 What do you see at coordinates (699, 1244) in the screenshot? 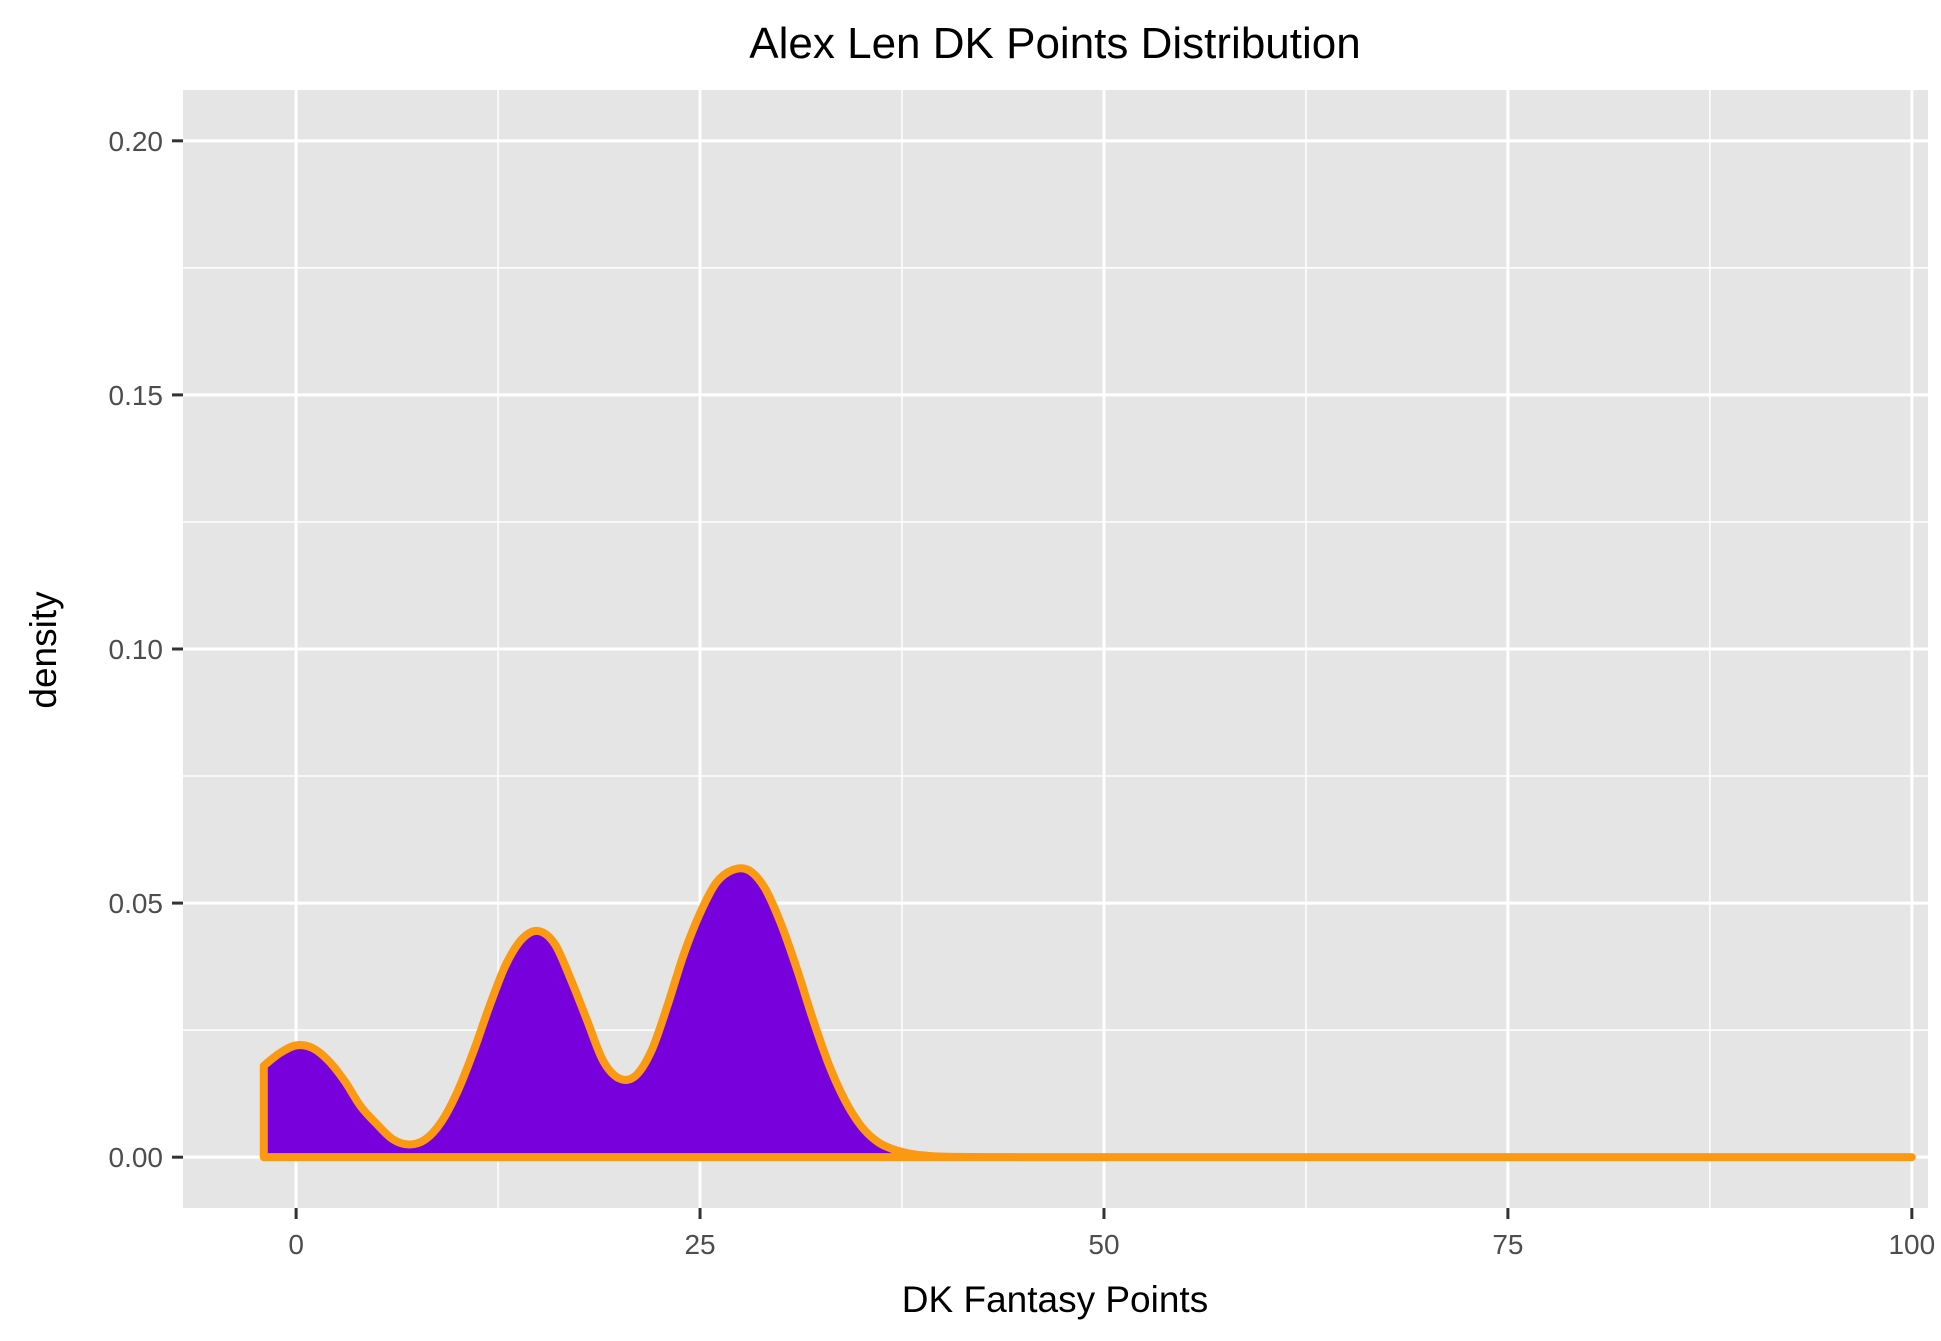
I see `x-tick-label: 25` at bounding box center [699, 1244].